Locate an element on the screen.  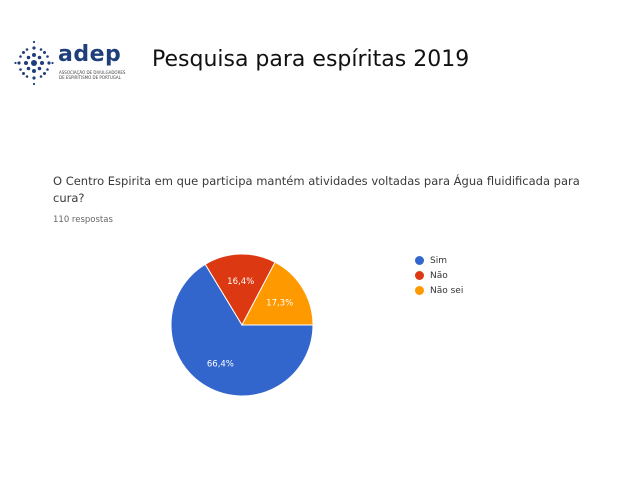
pie-slice-nao is located at coordinates (240, 290).